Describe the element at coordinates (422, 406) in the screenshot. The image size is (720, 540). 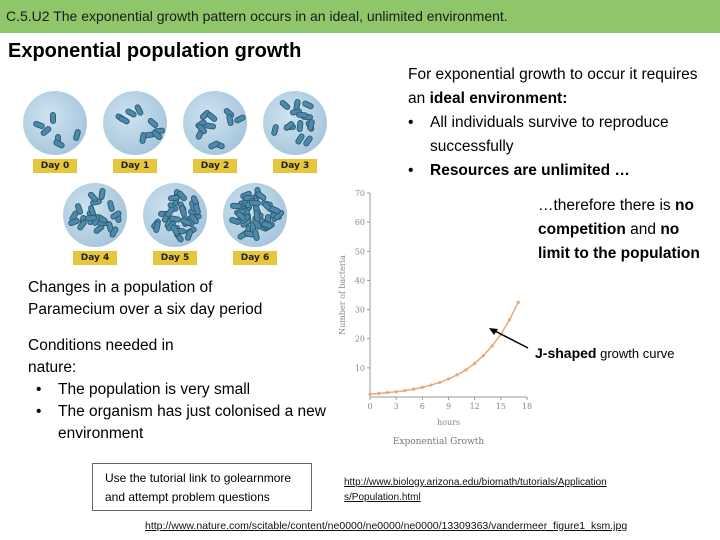
I see `x-tick-label: 6` at that location.